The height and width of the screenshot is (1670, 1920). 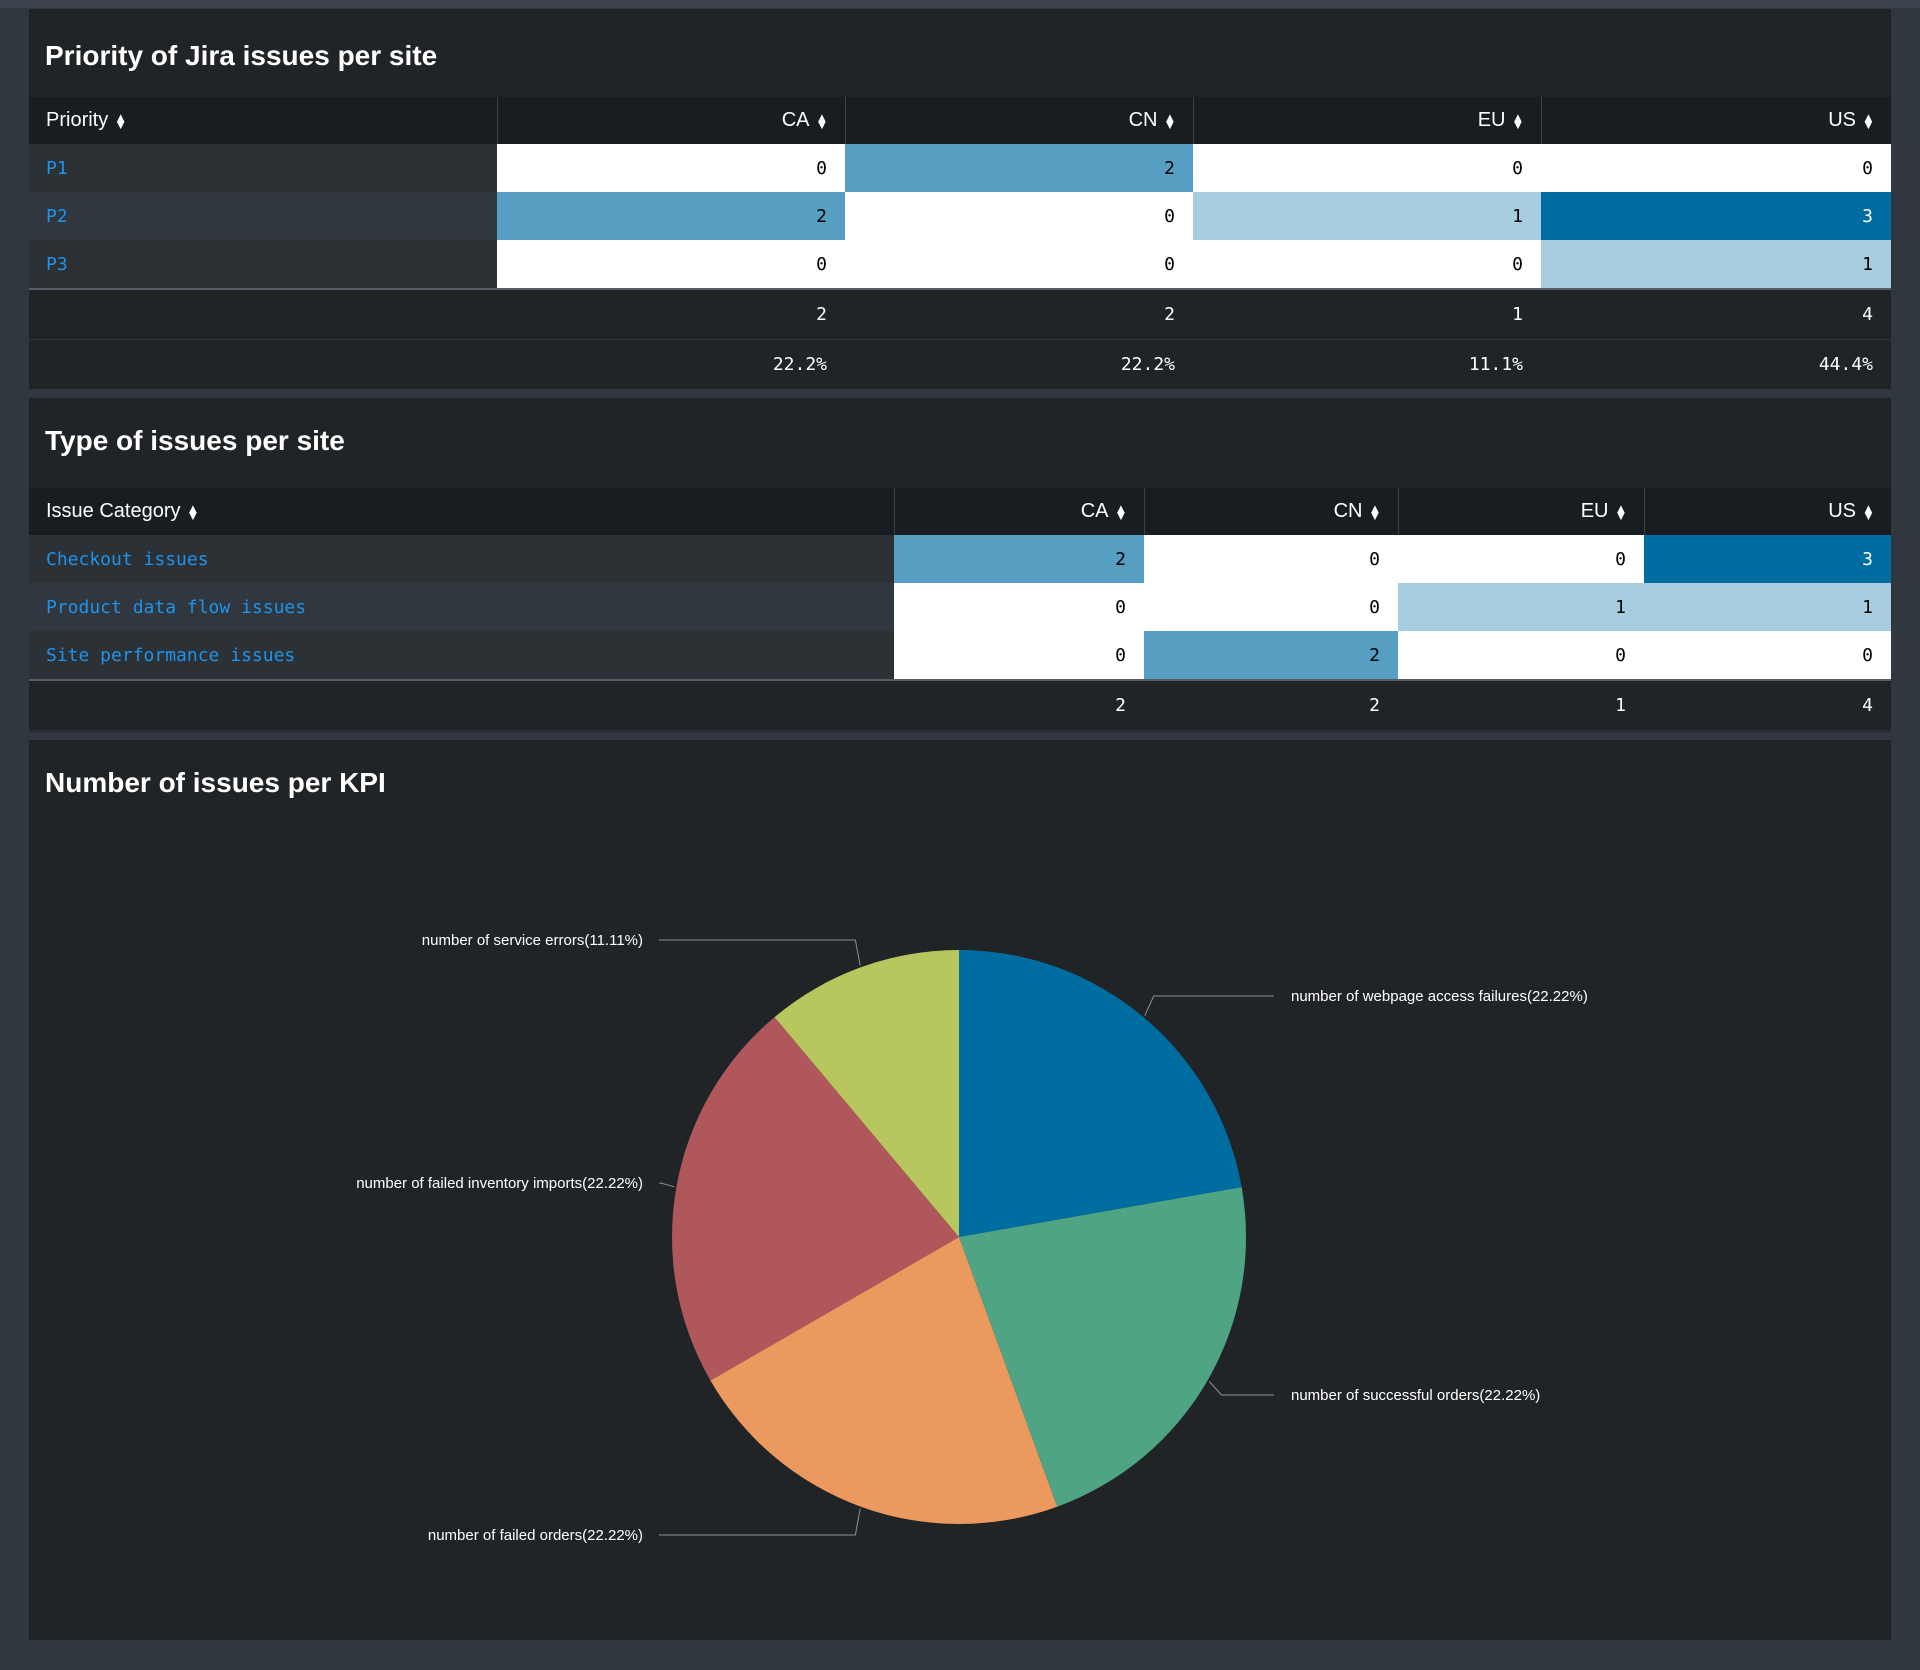 What do you see at coordinates (113, 511) in the screenshot?
I see `column-header-label: Issue Category` at bounding box center [113, 511].